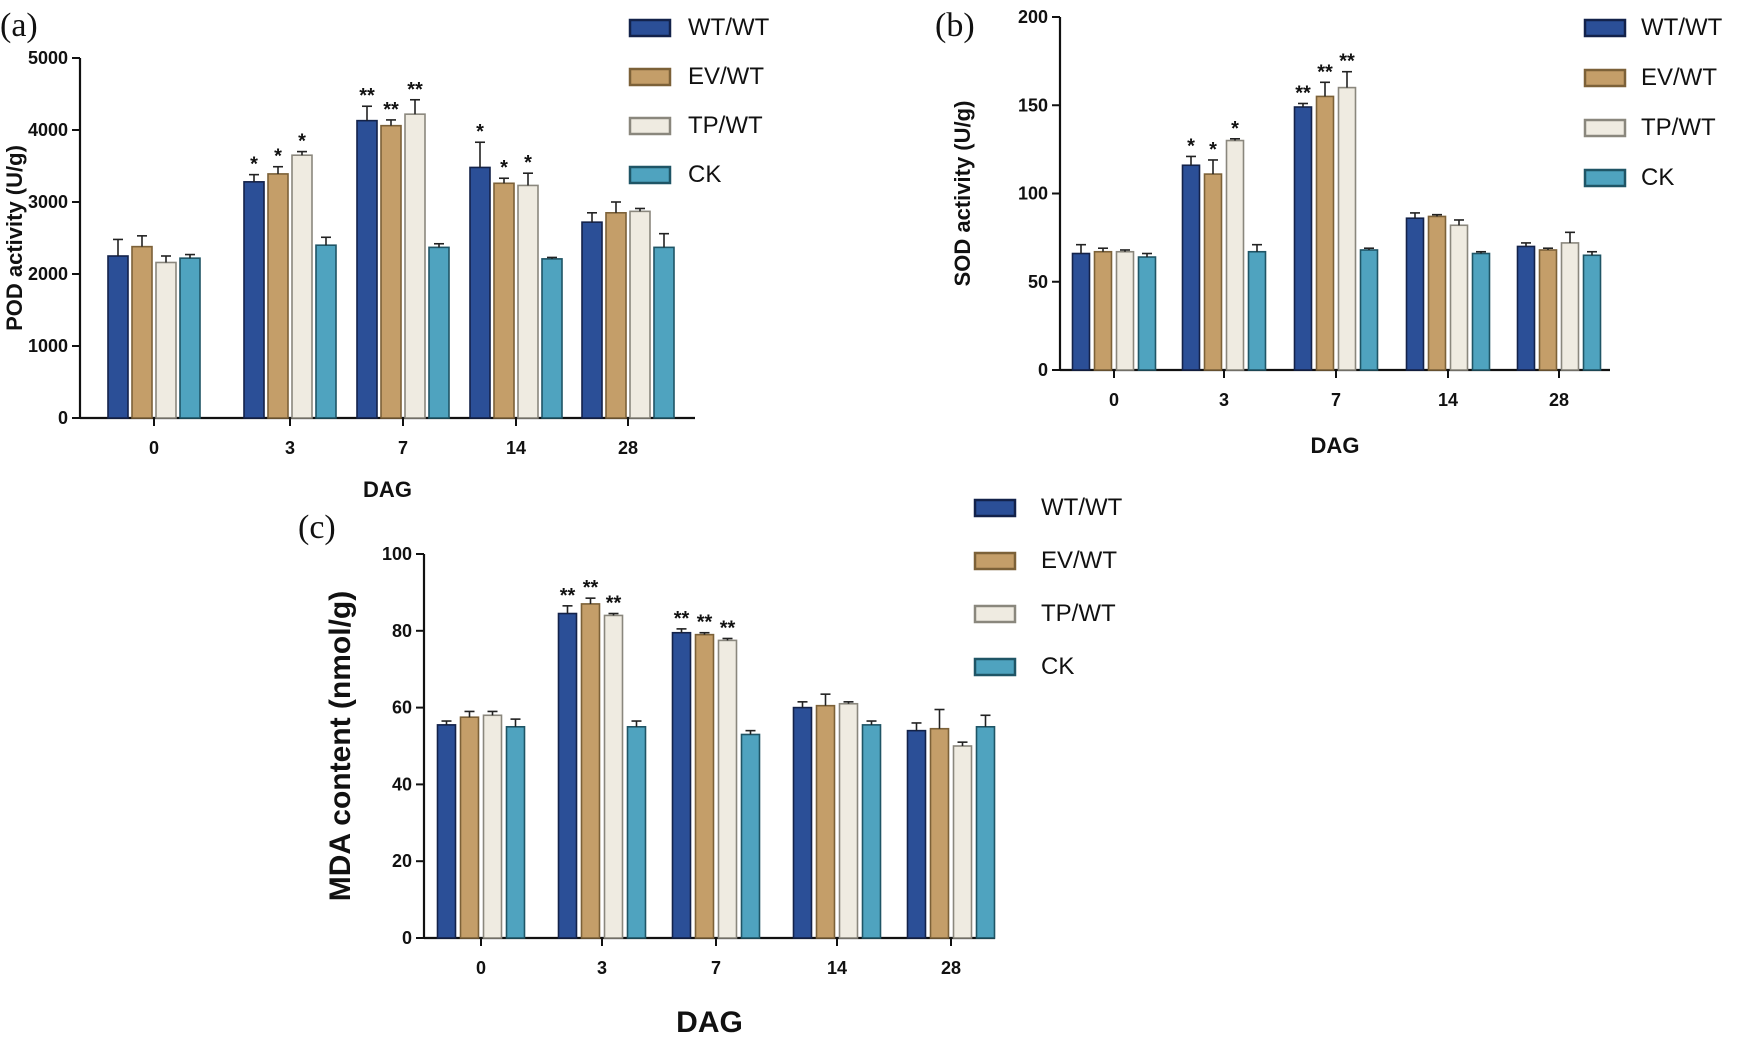  I want to click on y-tick-label: 150, so click(1033, 105).